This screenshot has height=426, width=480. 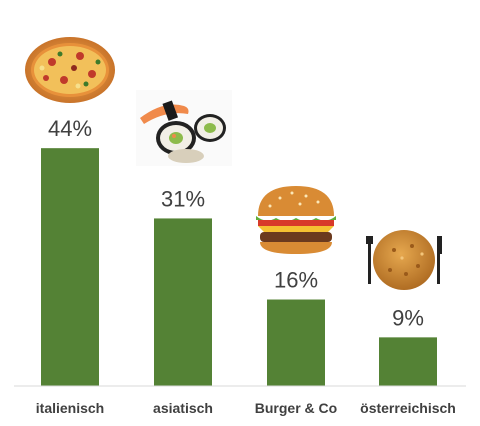 What do you see at coordinates (183, 408) in the screenshot?
I see `category-label: asiatisch` at bounding box center [183, 408].